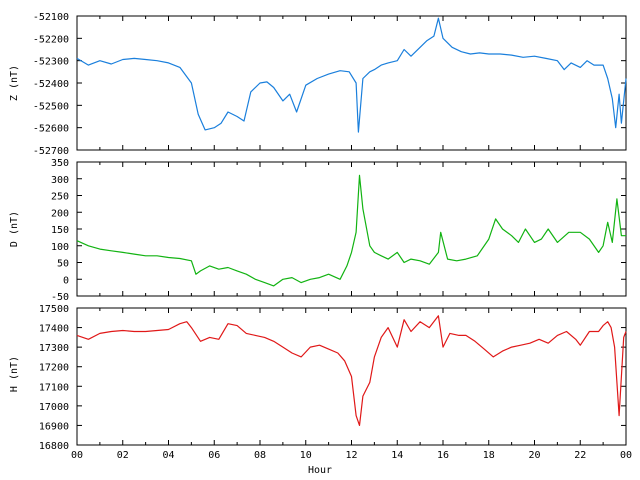  I want to click on y-tick-label-h: 16800, so click(54, 446).